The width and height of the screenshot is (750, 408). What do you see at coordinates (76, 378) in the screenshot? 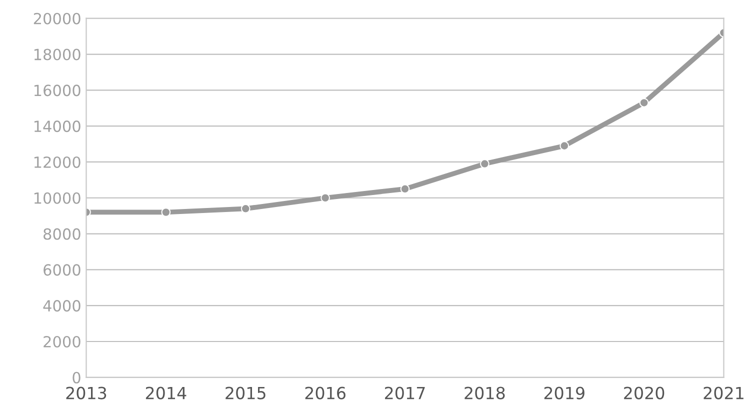
I see `y-tick-label: 0` at bounding box center [76, 378].